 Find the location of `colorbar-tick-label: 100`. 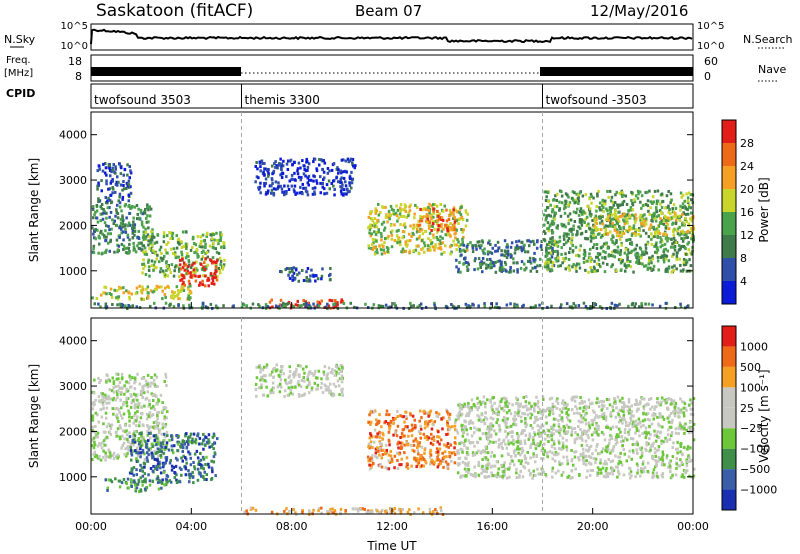

colorbar-tick-label: 100 is located at coordinates (750, 387).